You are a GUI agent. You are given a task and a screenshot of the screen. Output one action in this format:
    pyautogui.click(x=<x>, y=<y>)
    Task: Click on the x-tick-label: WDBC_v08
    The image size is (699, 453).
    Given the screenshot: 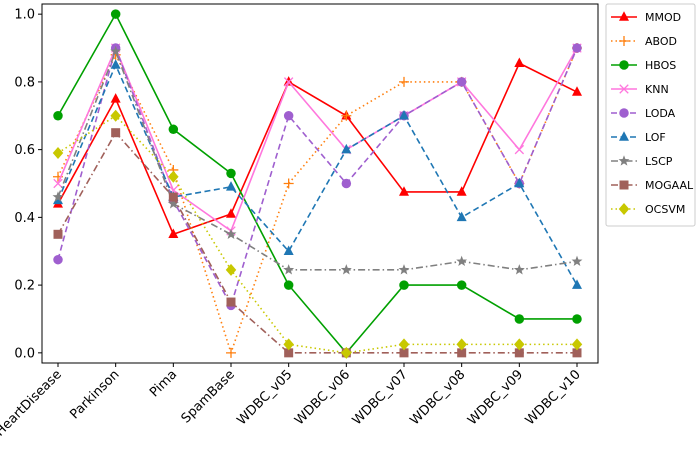 What is the action you would take?
    pyautogui.click(x=437, y=397)
    